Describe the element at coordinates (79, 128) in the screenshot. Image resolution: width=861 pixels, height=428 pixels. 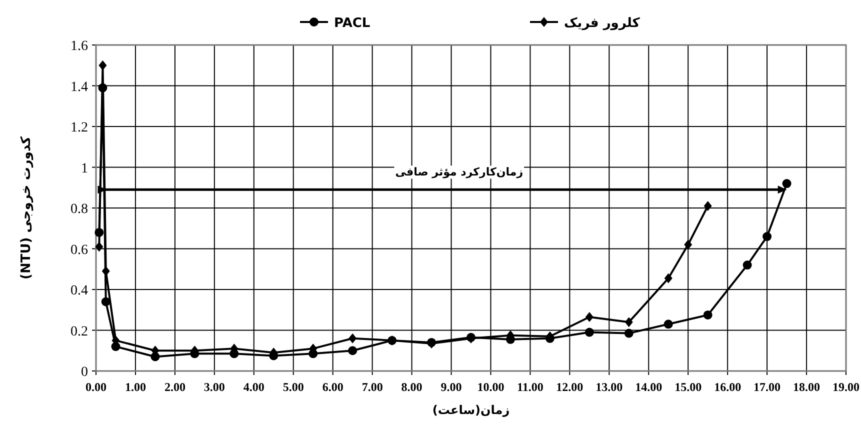
I see `y-tick-label: 1.2` at that location.